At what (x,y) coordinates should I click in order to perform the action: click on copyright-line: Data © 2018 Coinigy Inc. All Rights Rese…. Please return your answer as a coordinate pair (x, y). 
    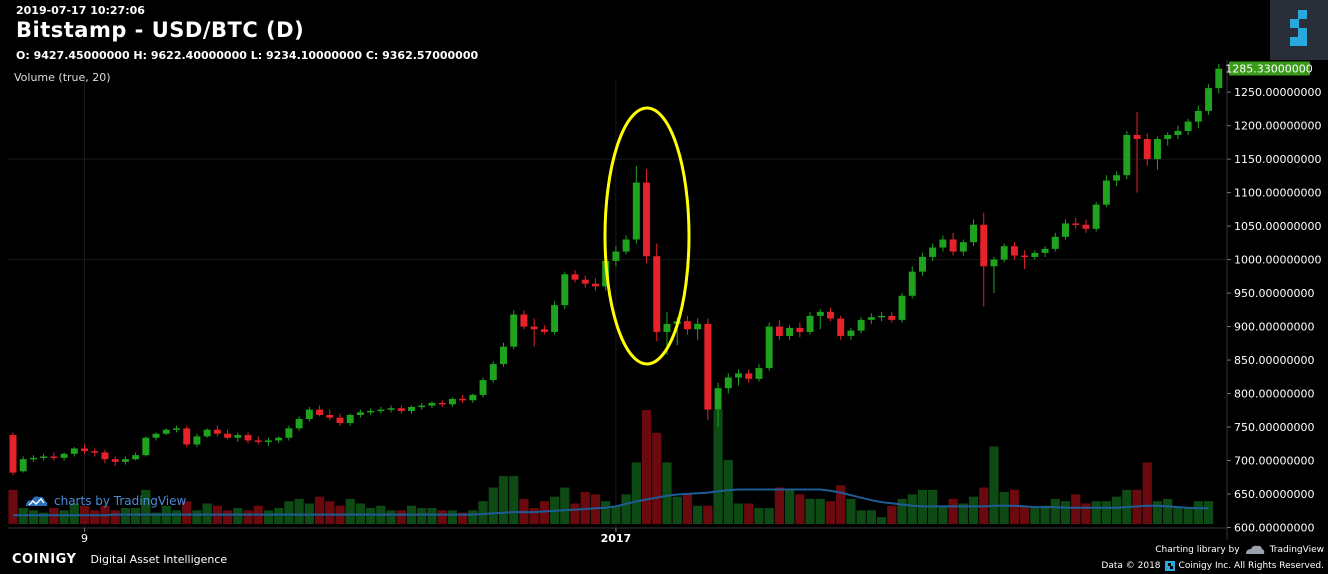
    Looking at the image, I should click on (1212, 566).